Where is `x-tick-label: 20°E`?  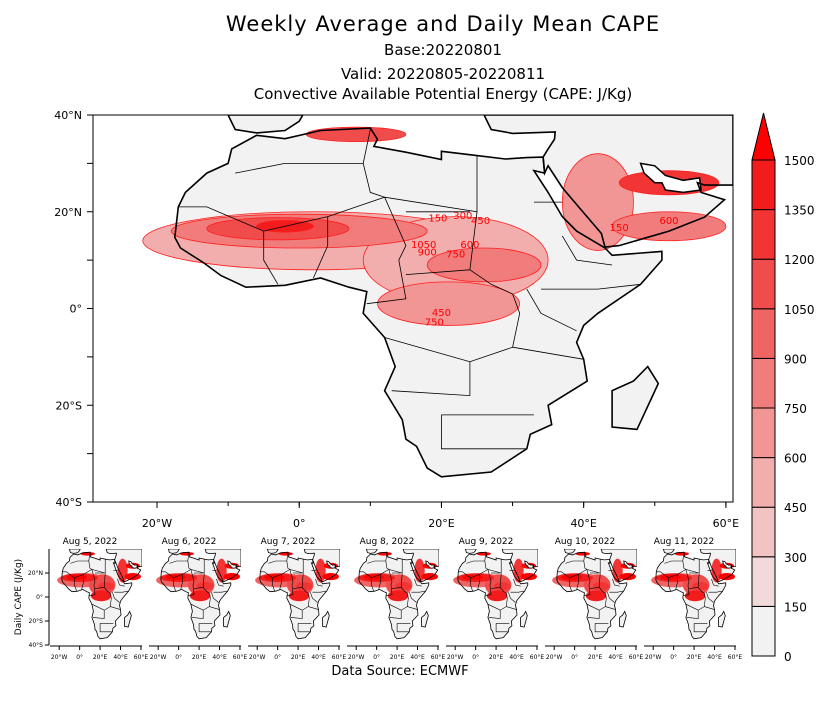 x-tick-label: 20°E is located at coordinates (441, 523).